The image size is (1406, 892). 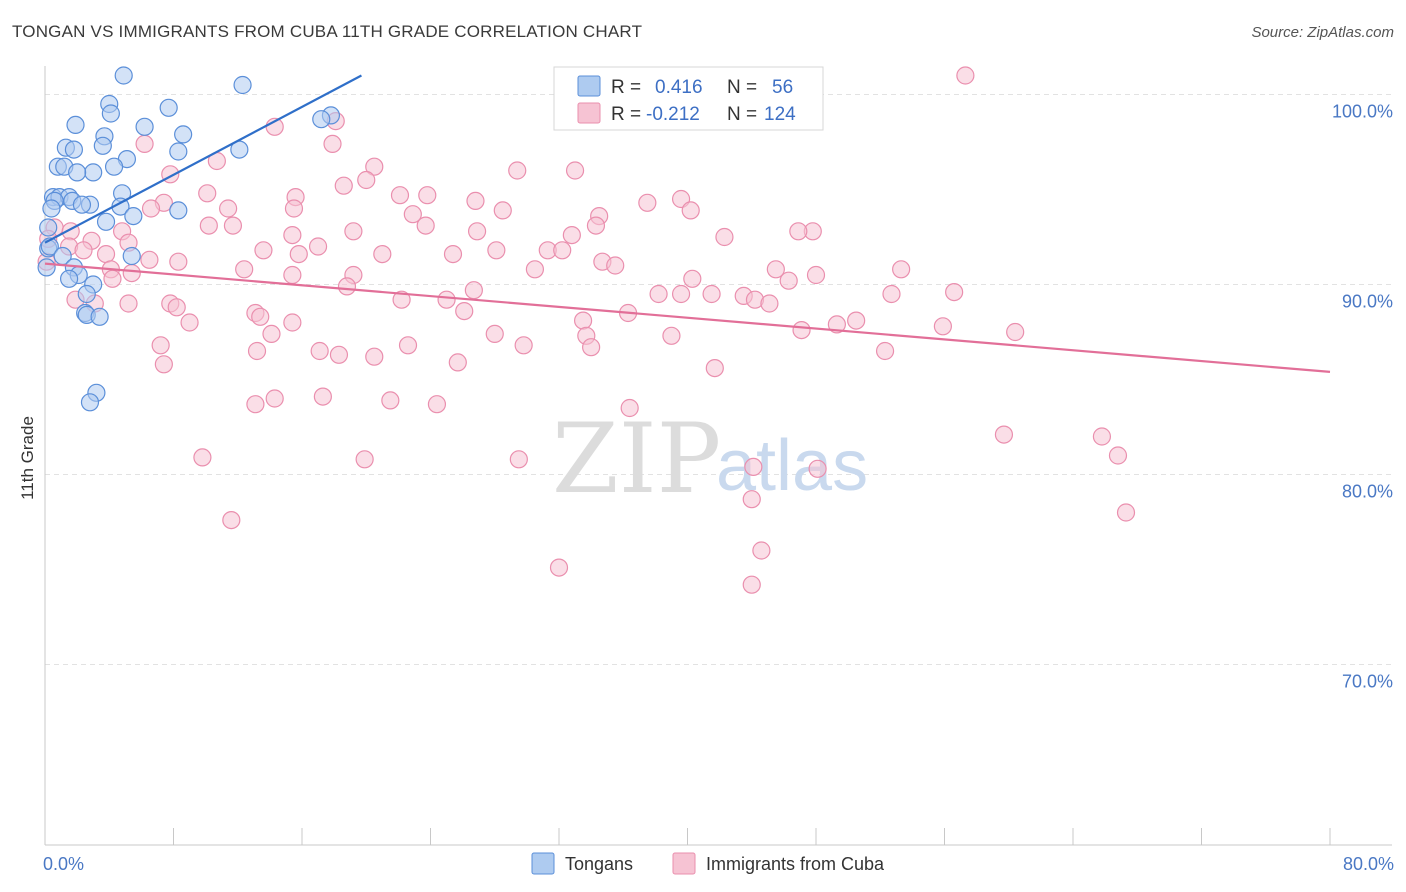 What do you see at coordinates (636, 459) in the screenshot?
I see `watermark-zip: ZIP` at bounding box center [636, 459].